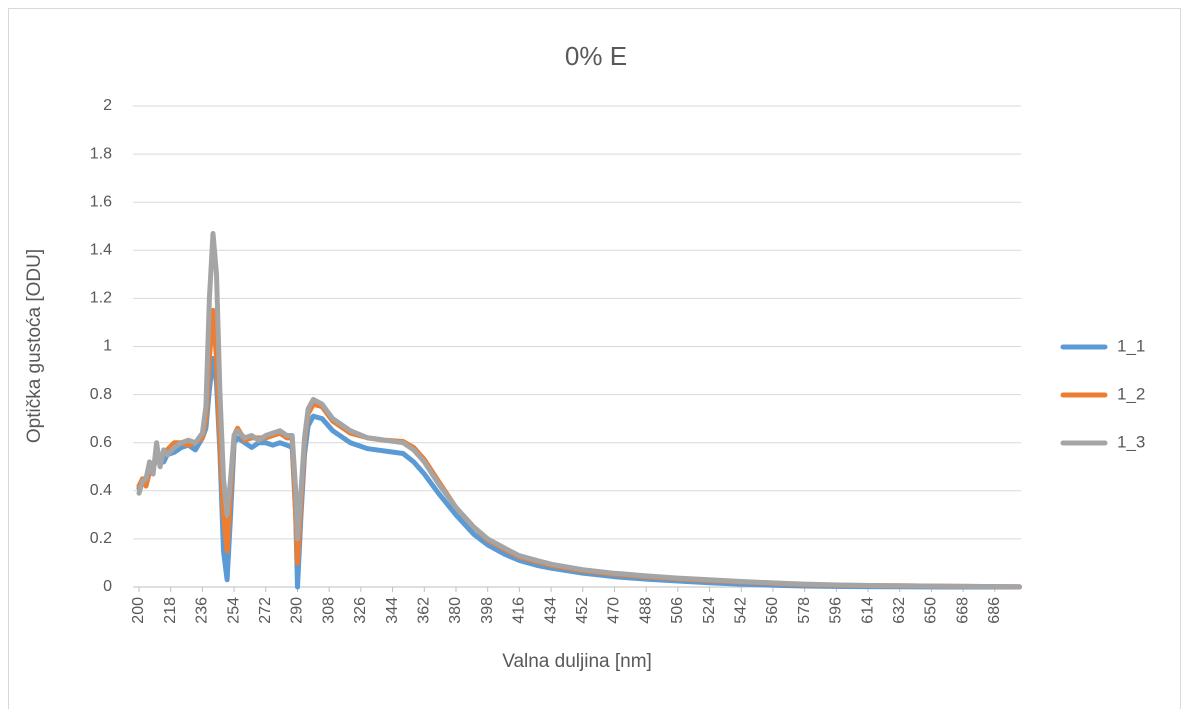 Image resolution: width=1189 pixels, height=709 pixels. Describe the element at coordinates (772, 610) in the screenshot. I see `x-tick-label: 560` at that location.